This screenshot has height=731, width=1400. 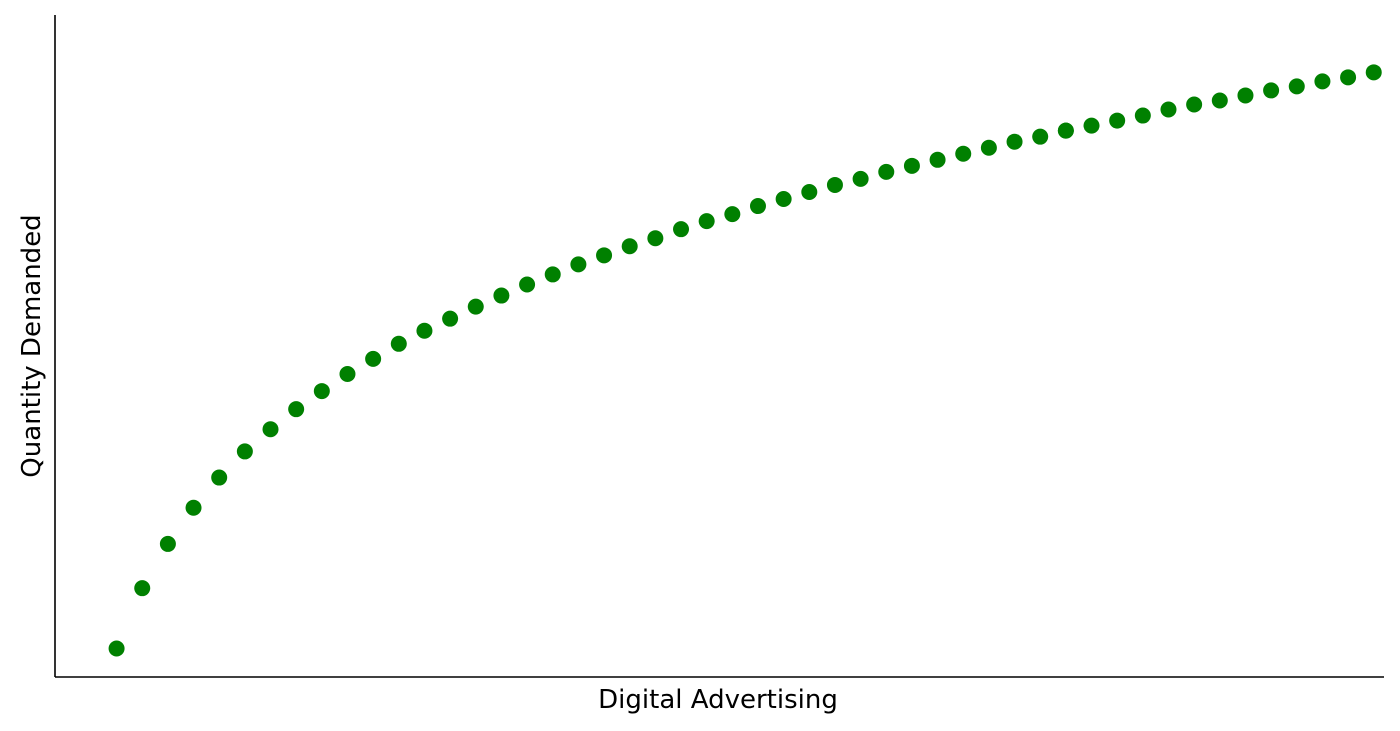 I want to click on y-axis-label: Quantity Demanded, so click(x=32, y=345).